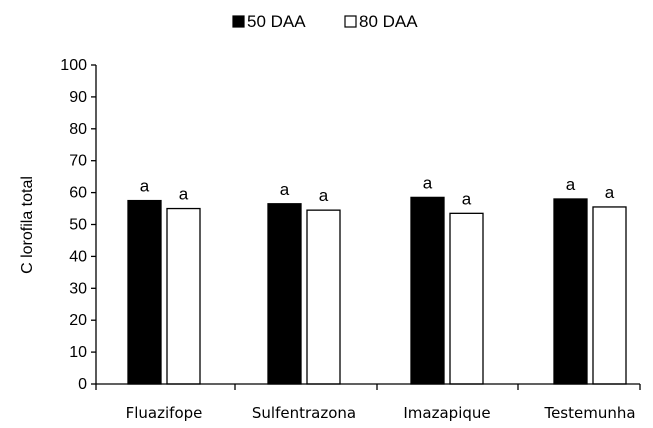  What do you see at coordinates (78, 161) in the screenshot?
I see `y-tick-label: 70` at bounding box center [78, 161].